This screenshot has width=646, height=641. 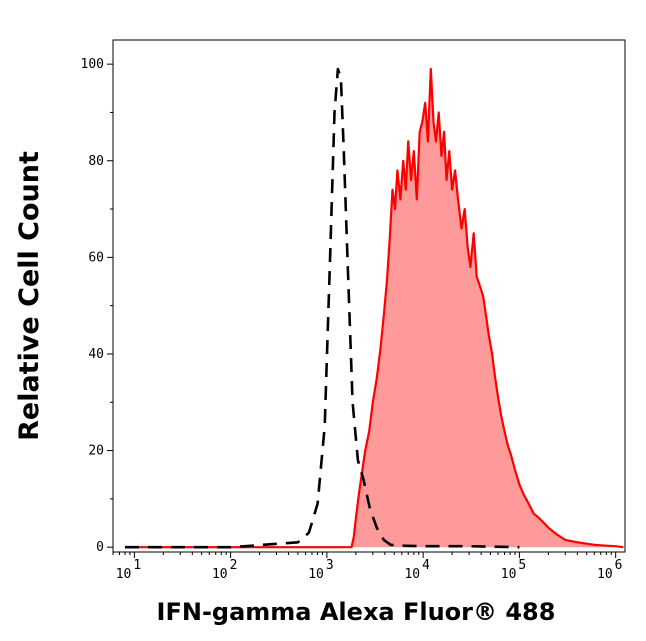 I want to click on x-axis-title: IFN-gamma Alexa Fluor® 488, so click(x=356, y=612).